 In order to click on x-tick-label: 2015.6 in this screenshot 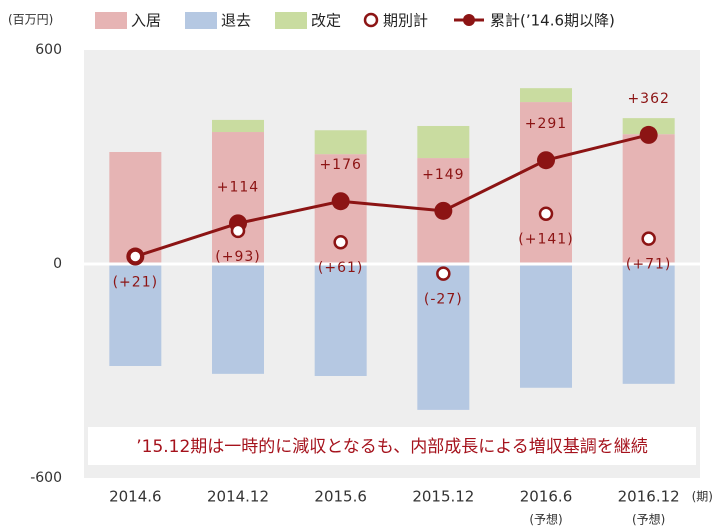, I will do `click(340, 497)`.